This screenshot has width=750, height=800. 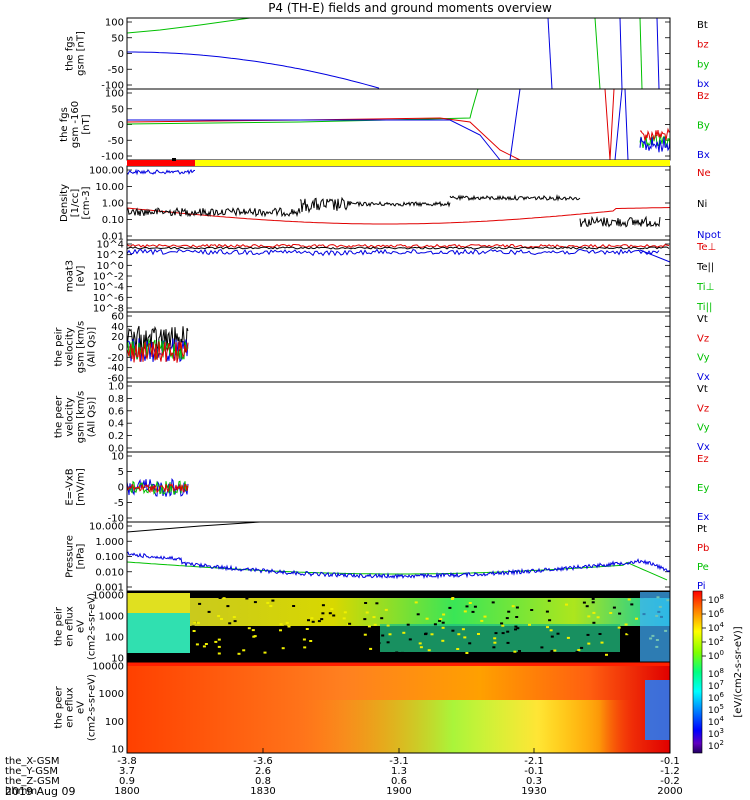 What do you see at coordinates (157, 488) in the screenshot?
I see `series-ez` at bounding box center [157, 488].